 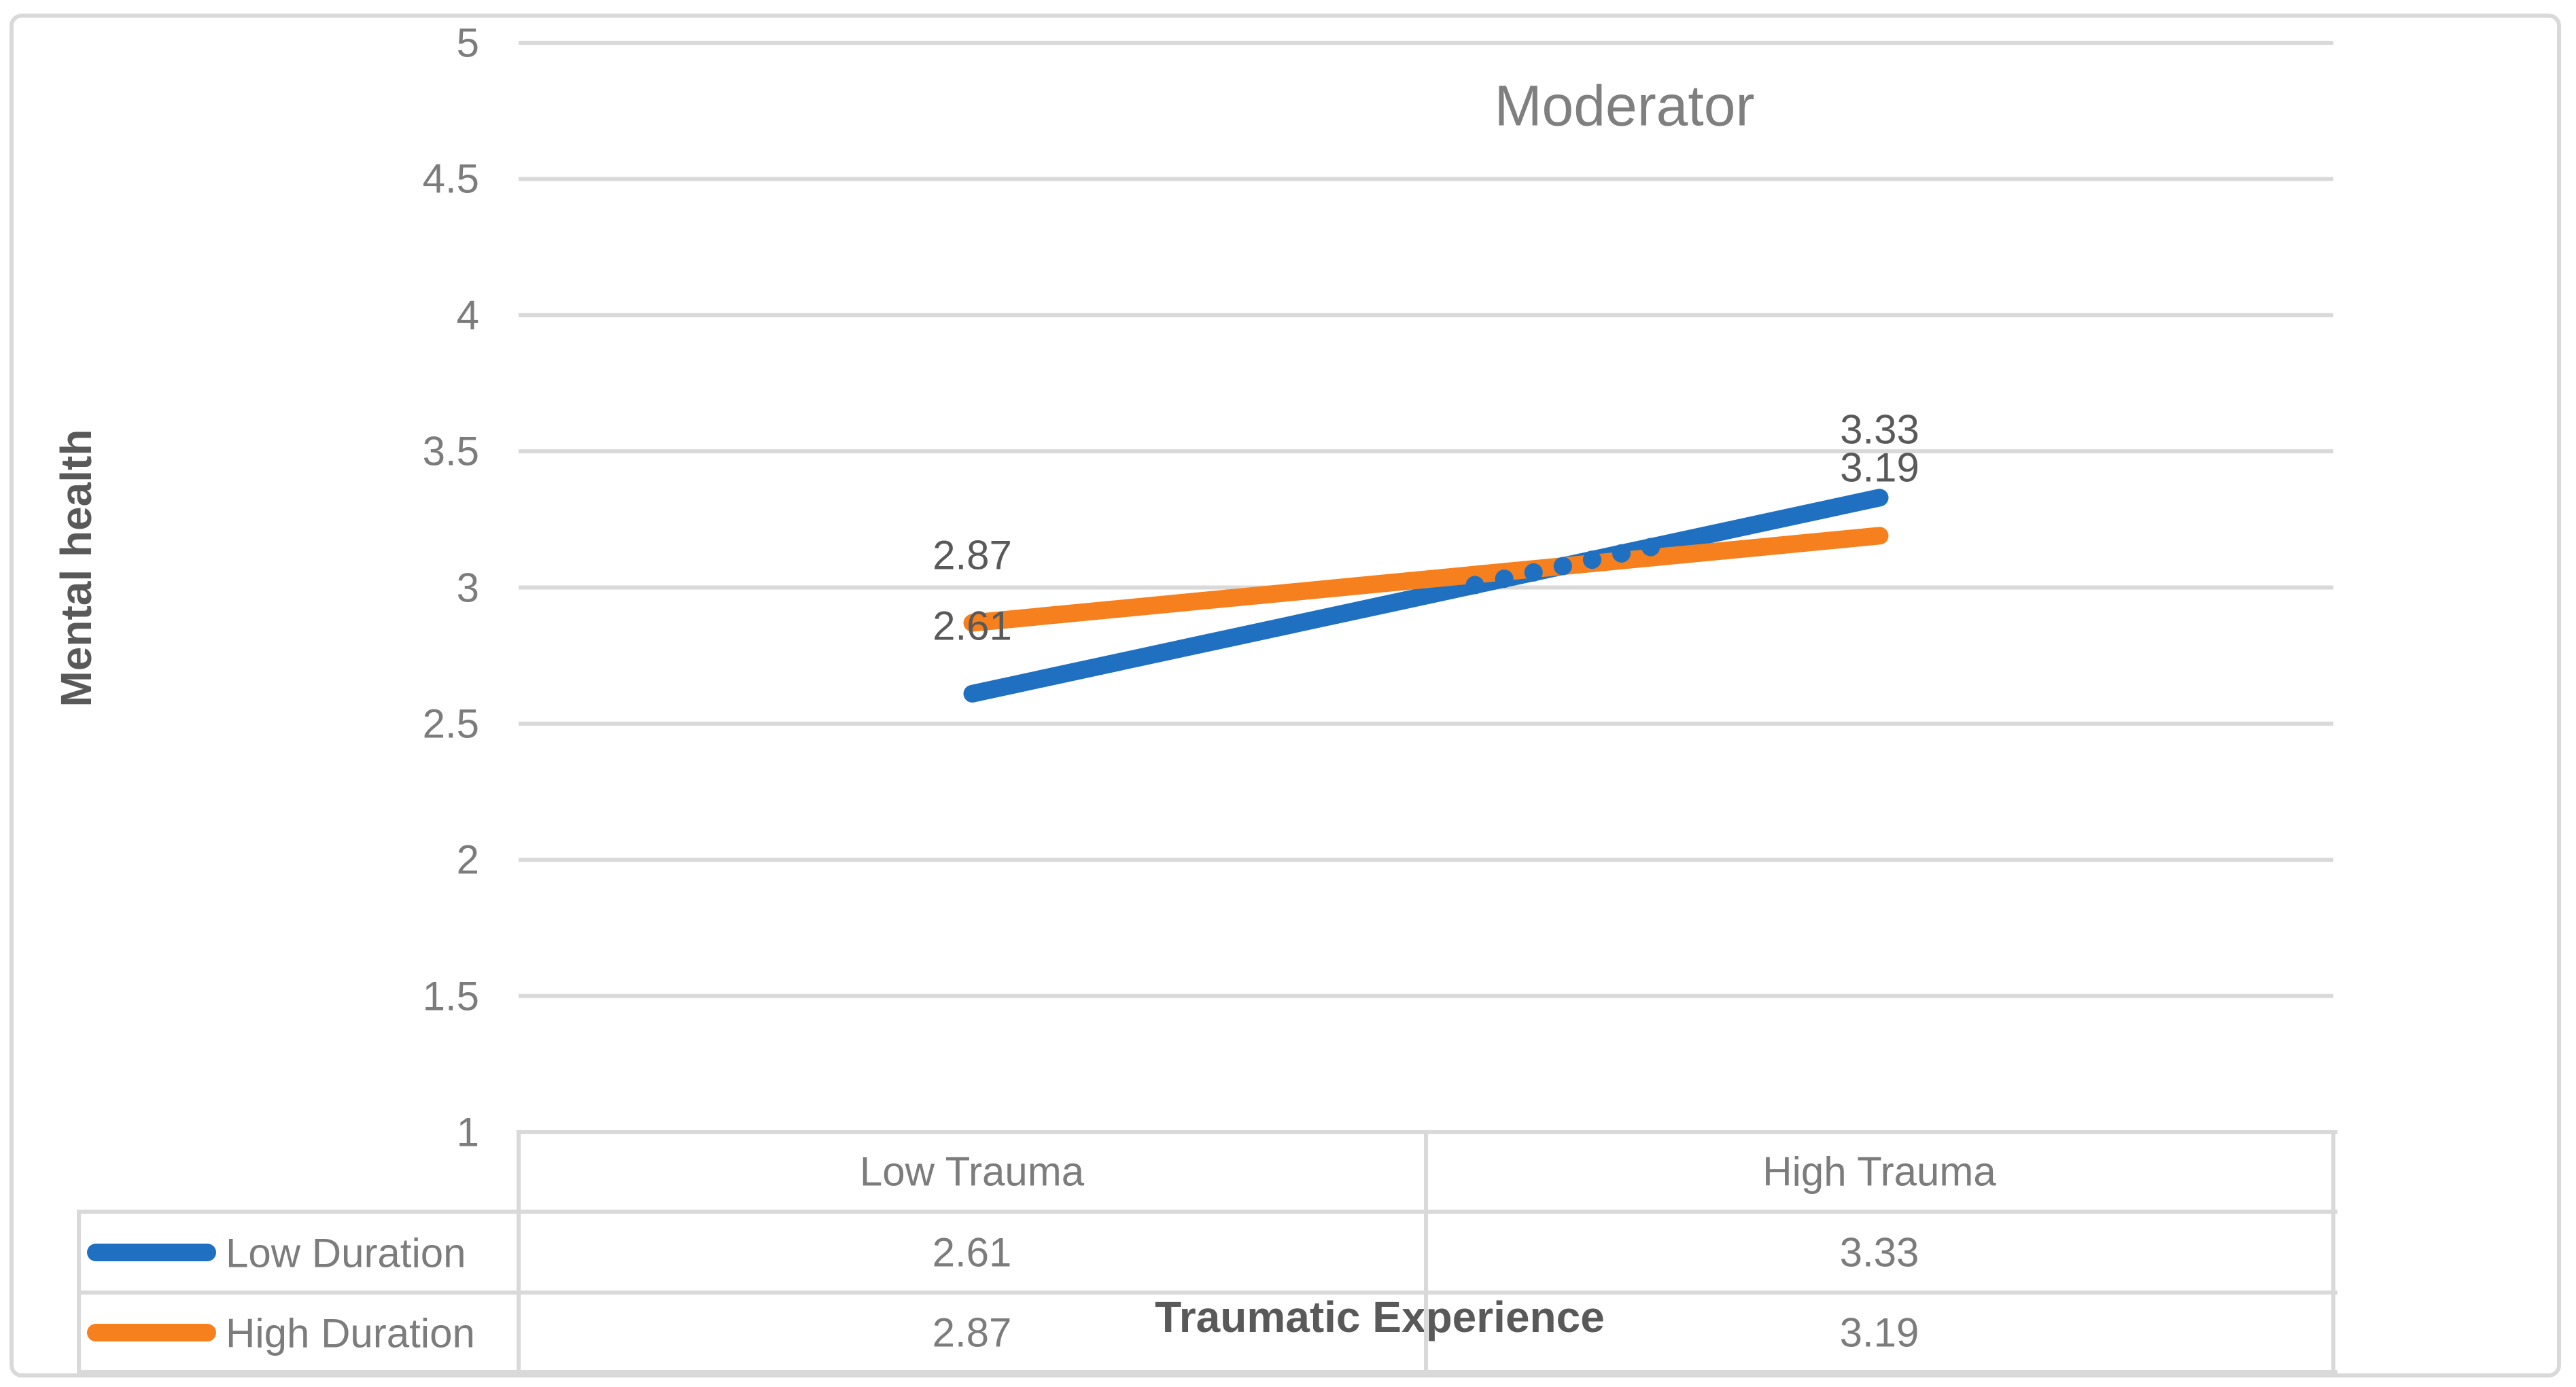 I want to click on table-cell-high-duration-high-trauma: 3.19, so click(x=1879, y=1333).